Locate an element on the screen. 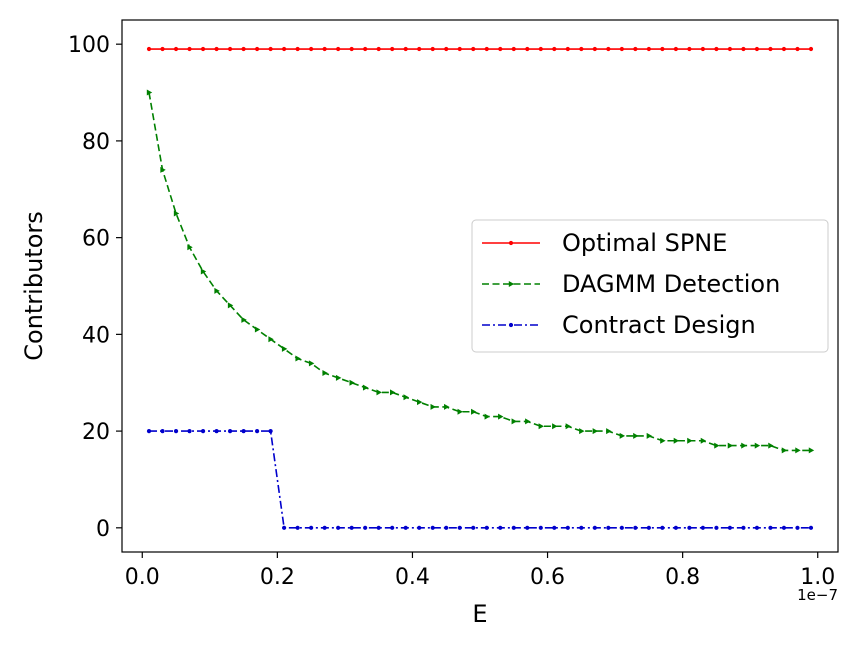 This screenshot has height=648, width=863. legend-entry: Optimal SPNE is located at coordinates (604, 243).